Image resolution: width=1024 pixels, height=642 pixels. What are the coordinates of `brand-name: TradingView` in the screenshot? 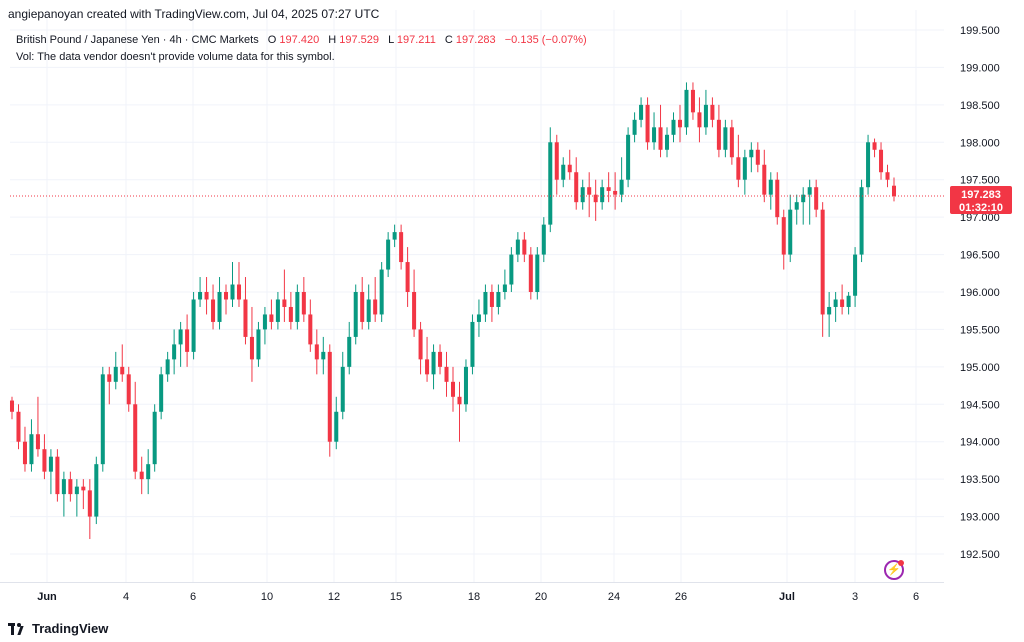 It's located at (70, 628).